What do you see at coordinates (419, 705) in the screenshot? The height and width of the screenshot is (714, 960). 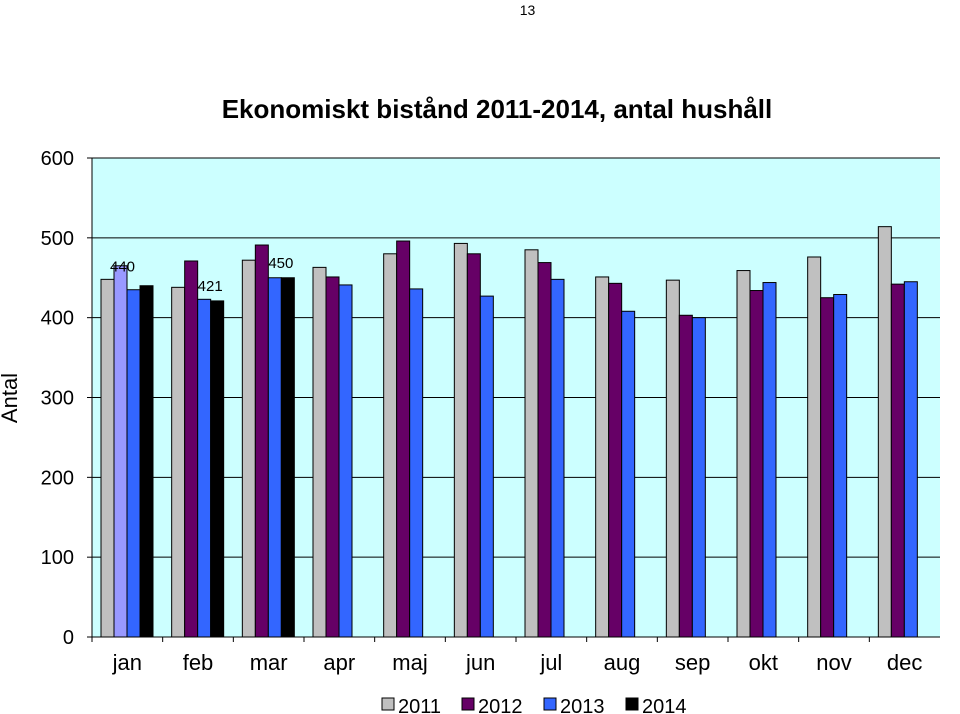 I see `legend-label-2011: 2011` at bounding box center [419, 705].